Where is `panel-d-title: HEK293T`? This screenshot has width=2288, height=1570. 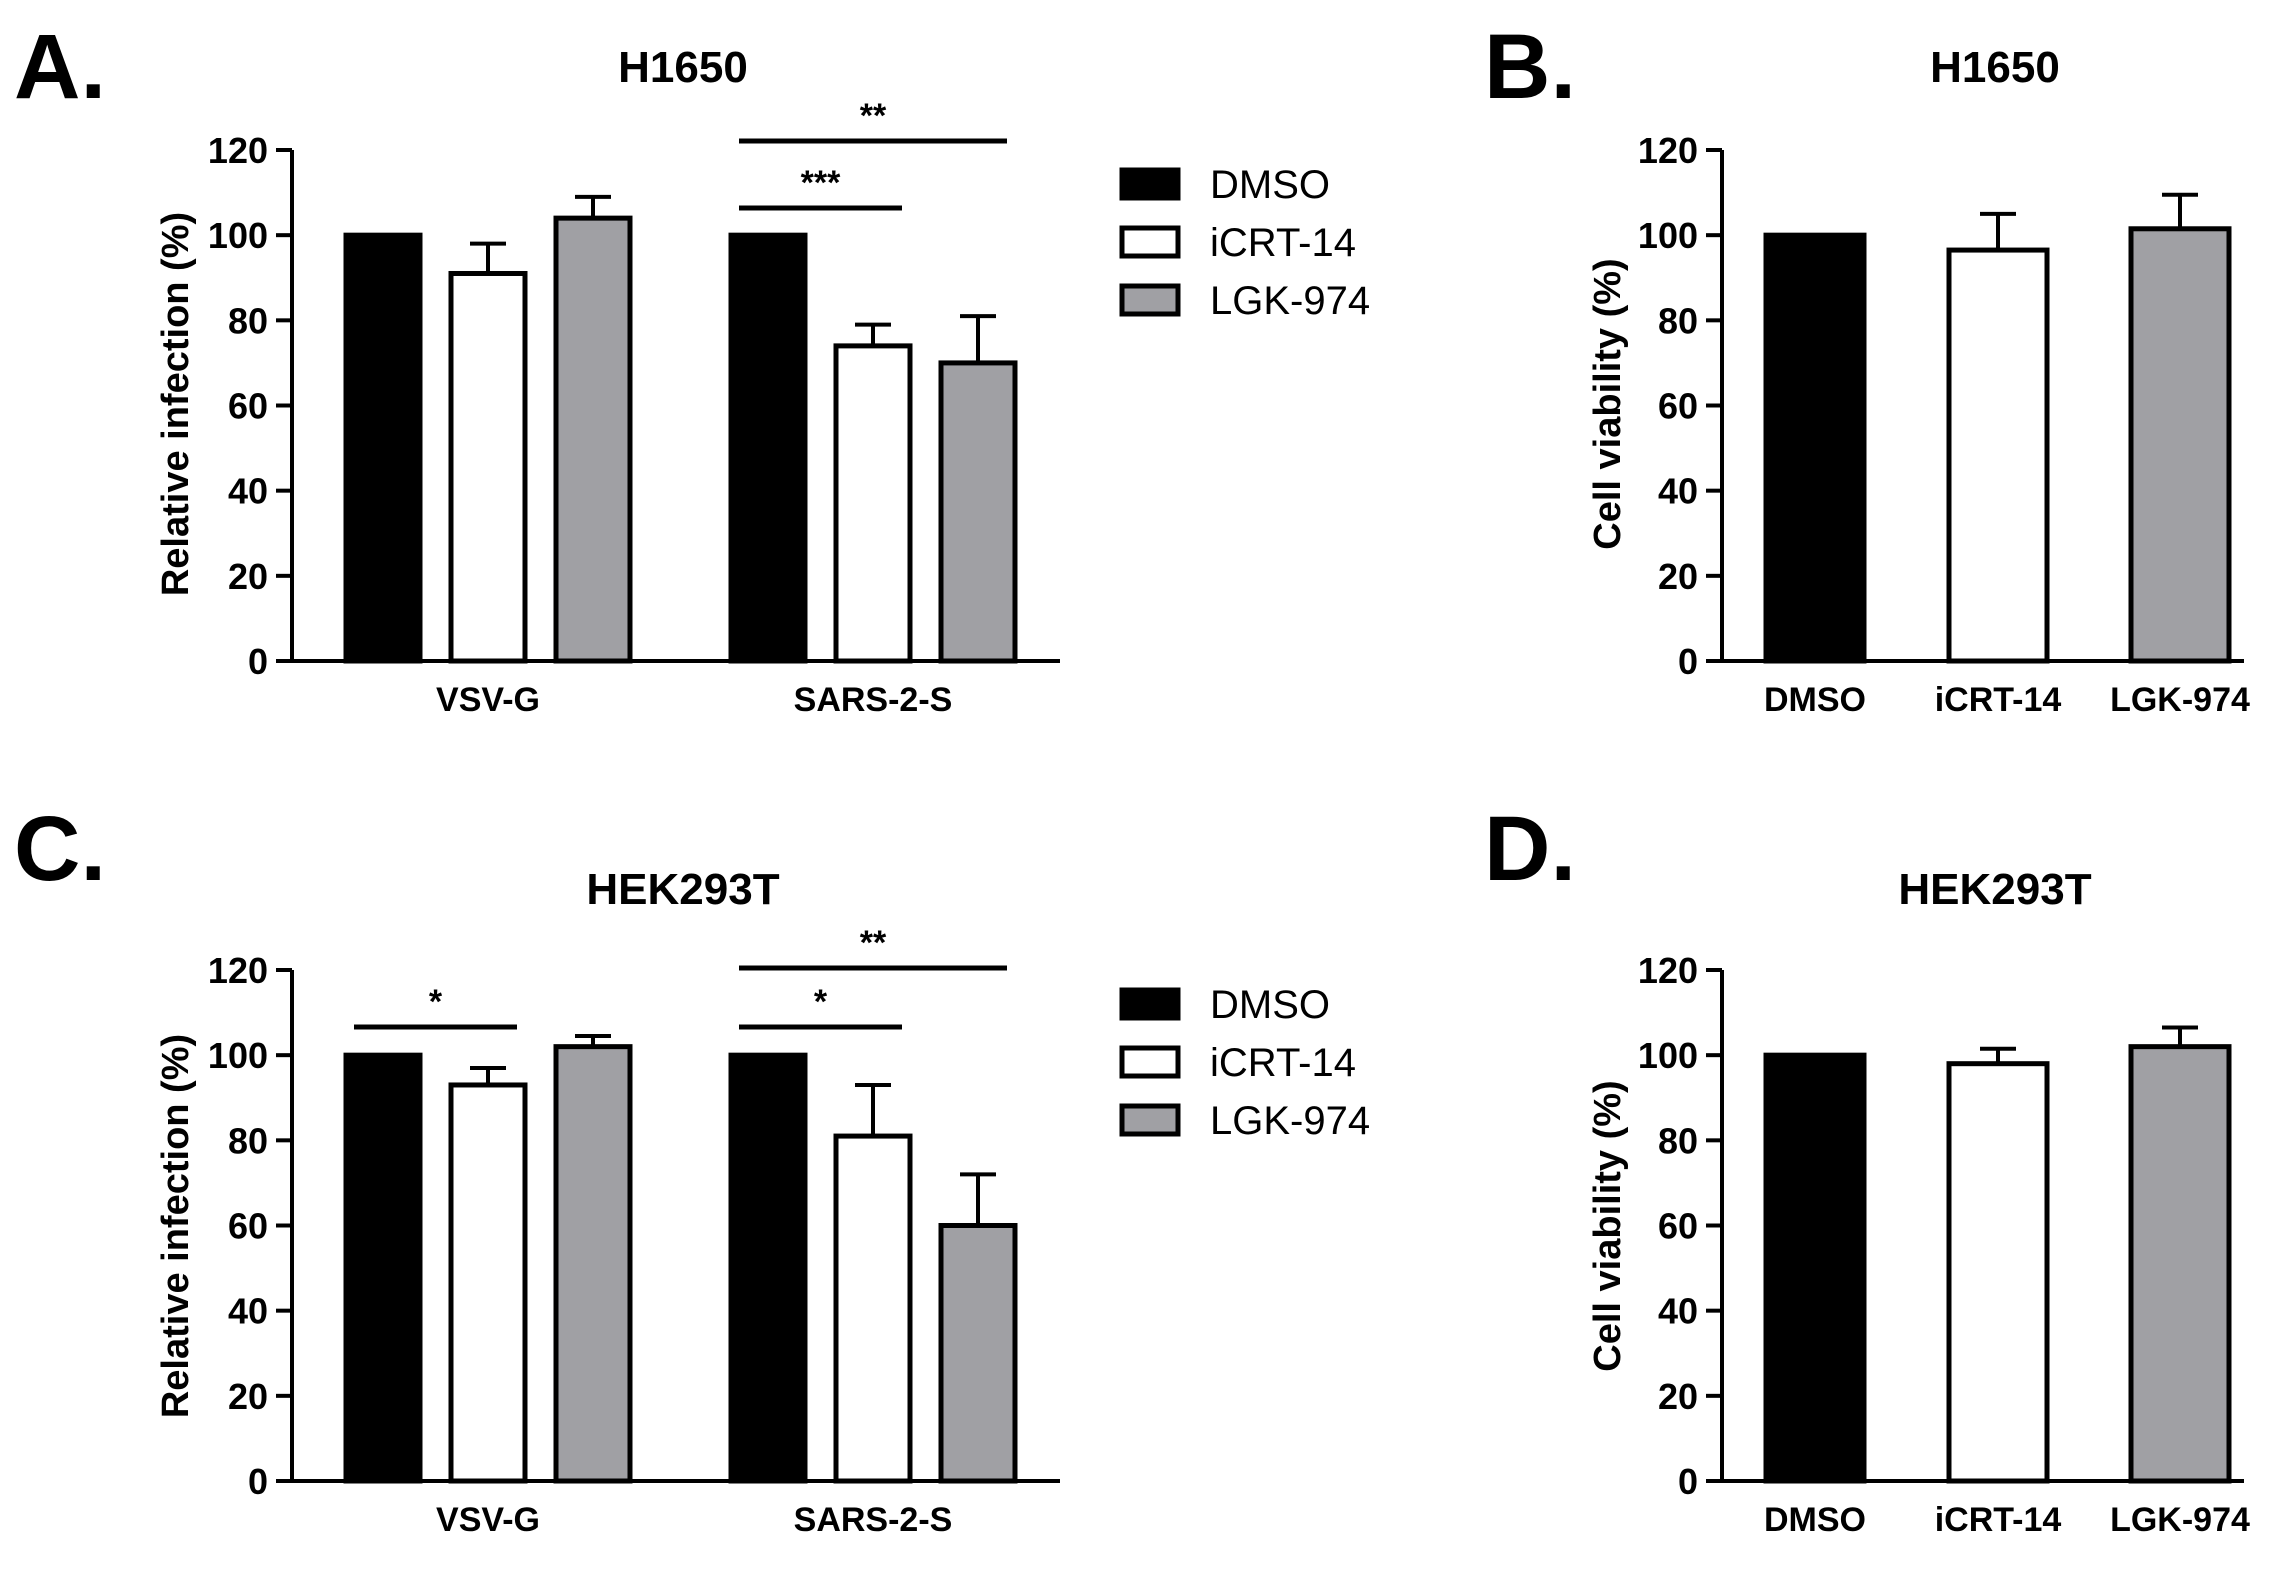 panel-d-title: HEK293T is located at coordinates (1994, 889).